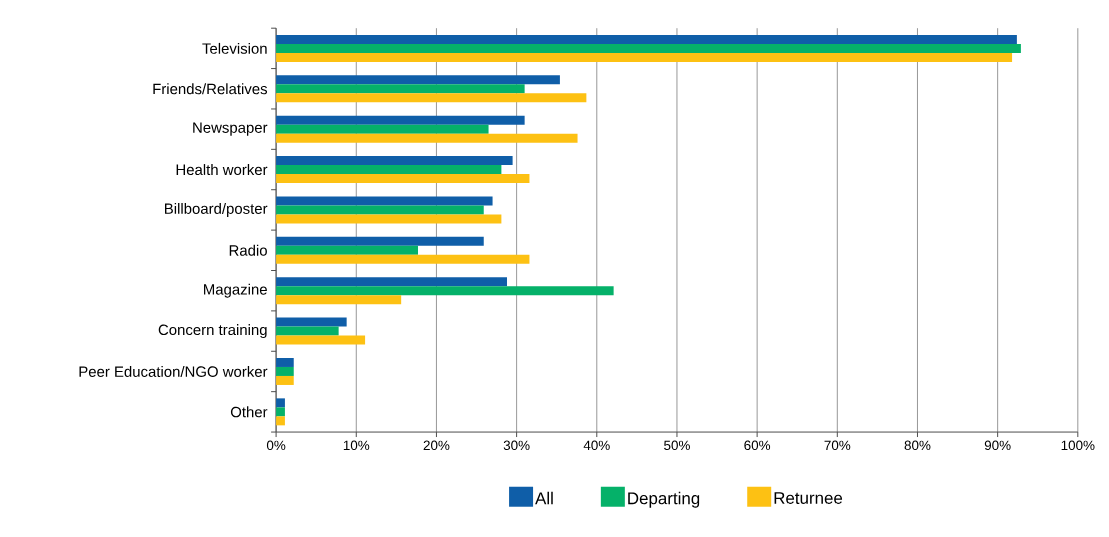 The height and width of the screenshot is (537, 1109). Describe the element at coordinates (234, 48) in the screenshot. I see `y-tick-label: Television` at that location.